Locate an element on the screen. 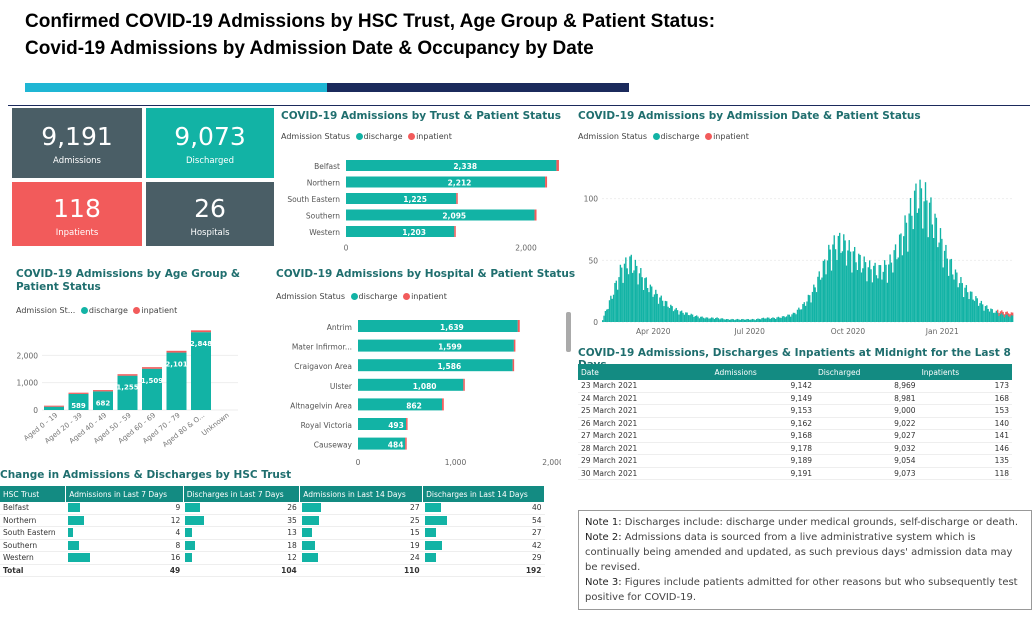  bar-data-label: 1,639 is located at coordinates (452, 327).